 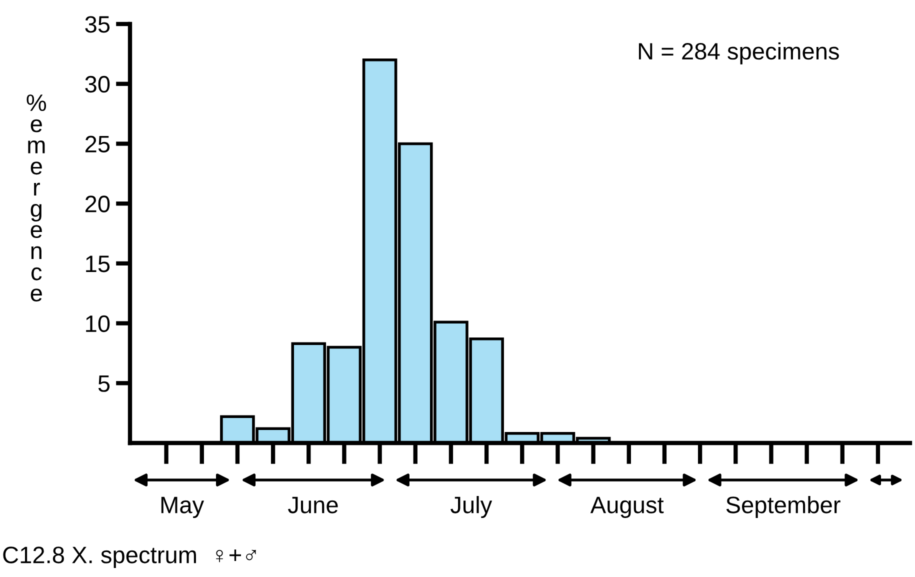 What do you see at coordinates (627, 507) in the screenshot?
I see `text: August` at bounding box center [627, 507].